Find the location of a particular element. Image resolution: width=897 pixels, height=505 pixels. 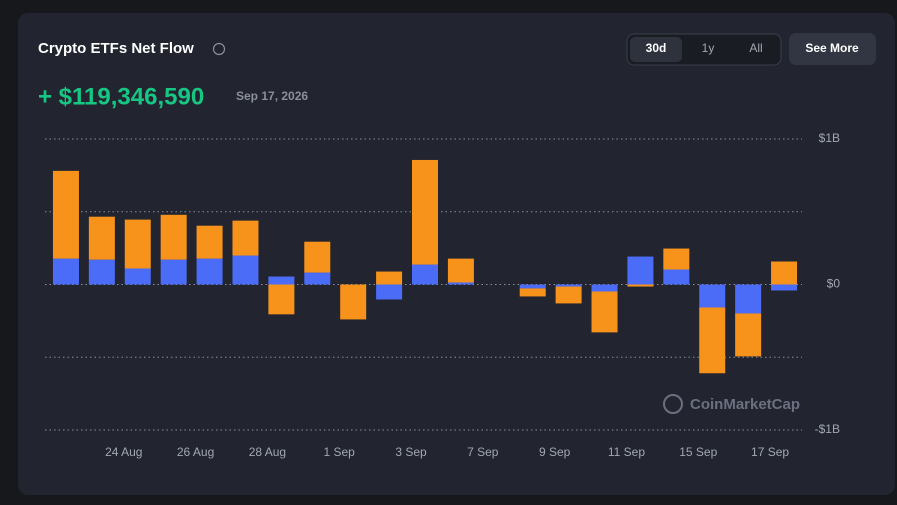

net-flow: + $119,346,590 is located at coordinates (121, 96).